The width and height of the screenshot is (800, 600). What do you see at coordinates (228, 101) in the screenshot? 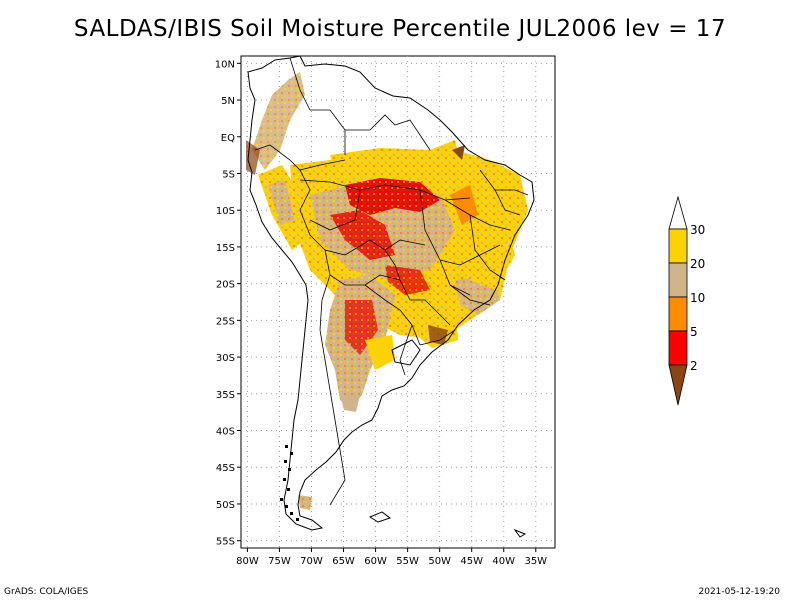
I see `lat-tick-label: 5N` at bounding box center [228, 101].